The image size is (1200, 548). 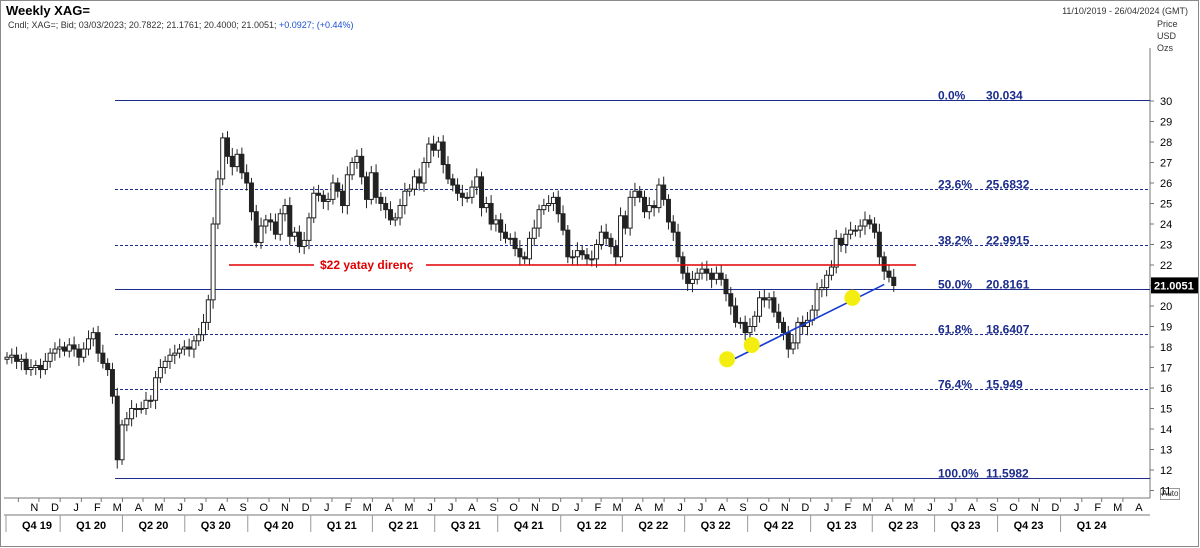 I want to click on quarter-label: Q4 19, so click(x=37, y=526).